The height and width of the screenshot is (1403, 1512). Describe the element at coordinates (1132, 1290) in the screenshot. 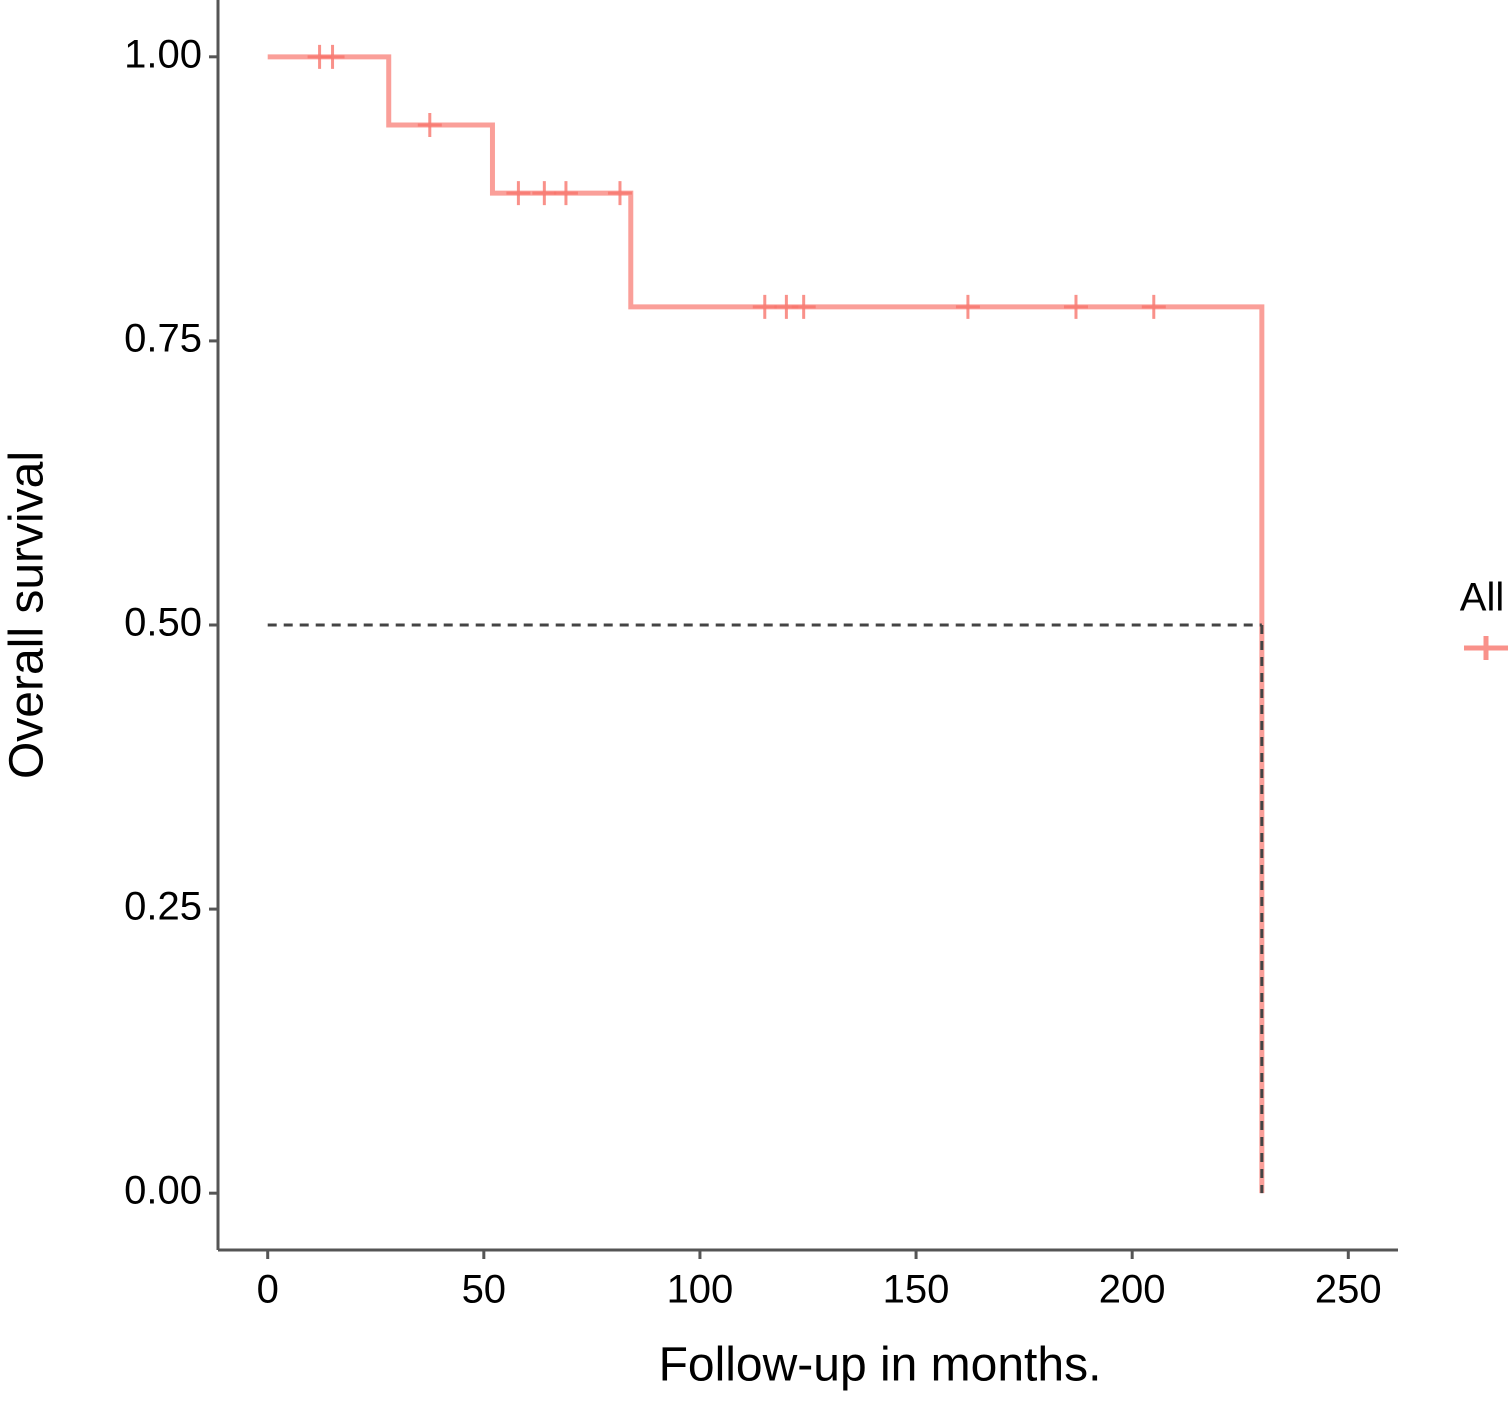

I see `x-tick-label: 200` at that location.